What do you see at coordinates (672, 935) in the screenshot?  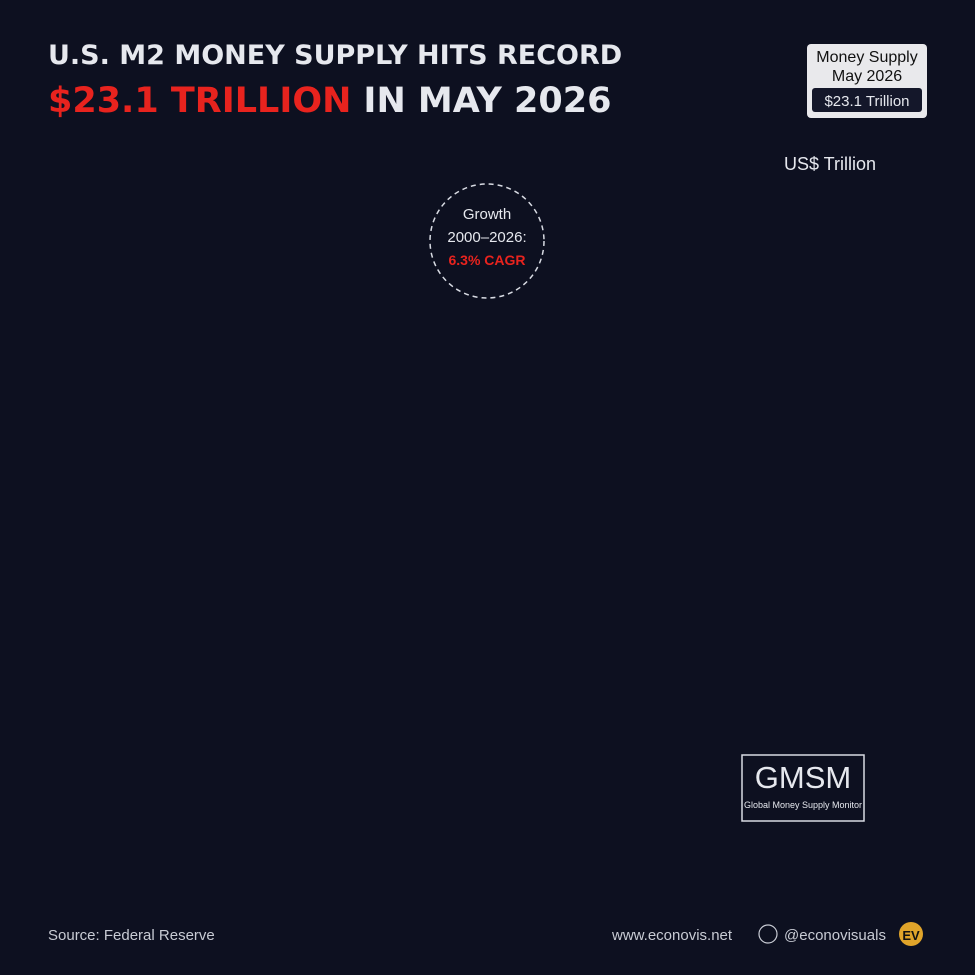 I see `website: www.econovis.net` at bounding box center [672, 935].